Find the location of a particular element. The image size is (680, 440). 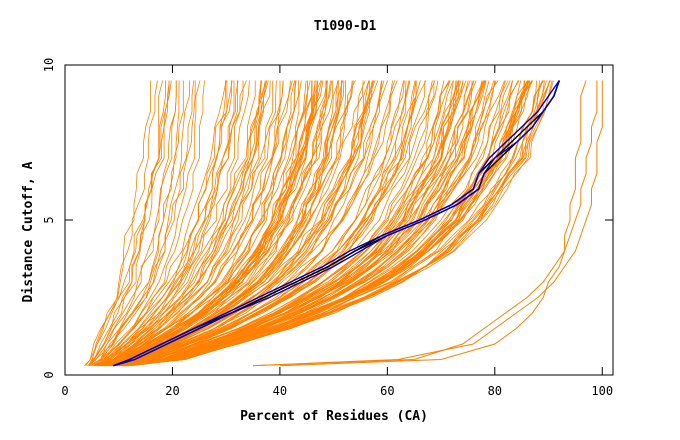

y-tick-label: 10 is located at coordinates (49, 65).